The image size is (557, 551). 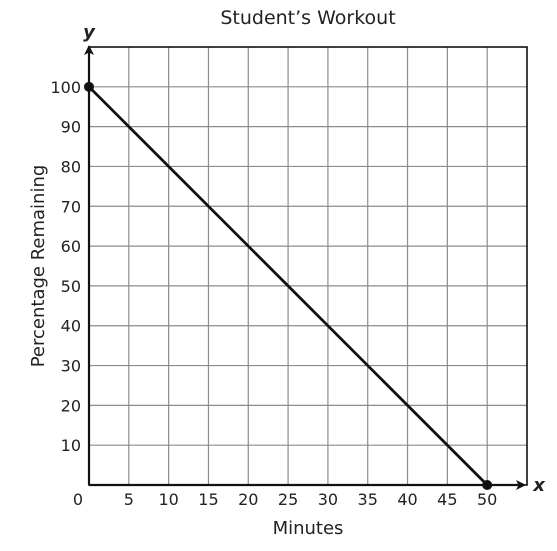 What do you see at coordinates (71, 166) in the screenshot?
I see `y-tick-label: 80` at bounding box center [71, 166].